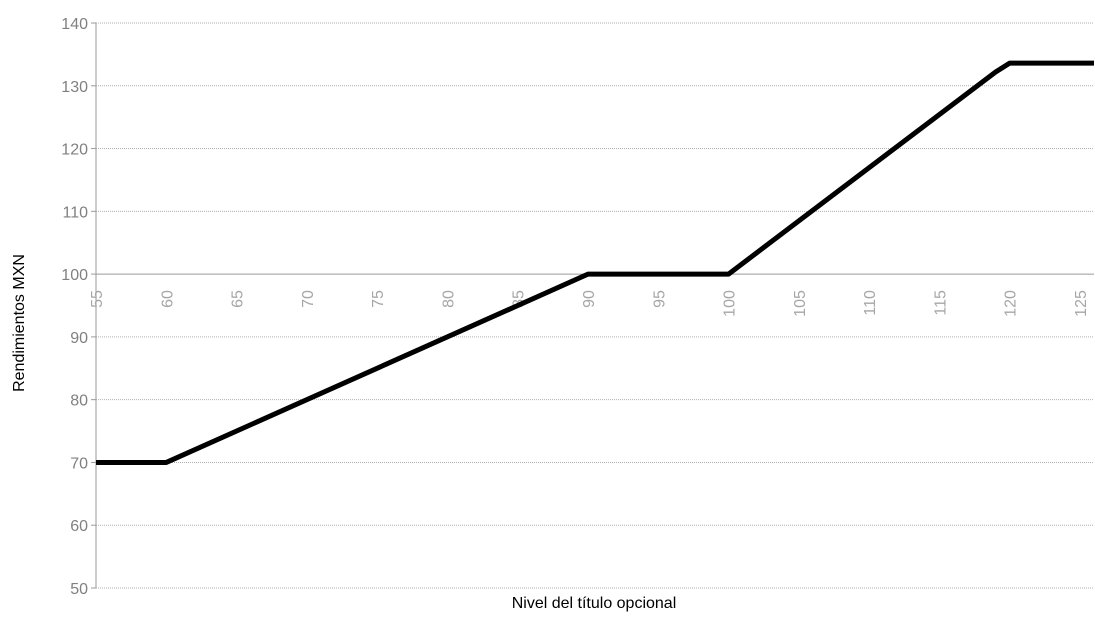 Image resolution: width=1095 pixels, height=620 pixels. What do you see at coordinates (378, 299) in the screenshot?
I see `x-tick-label: 75` at bounding box center [378, 299].